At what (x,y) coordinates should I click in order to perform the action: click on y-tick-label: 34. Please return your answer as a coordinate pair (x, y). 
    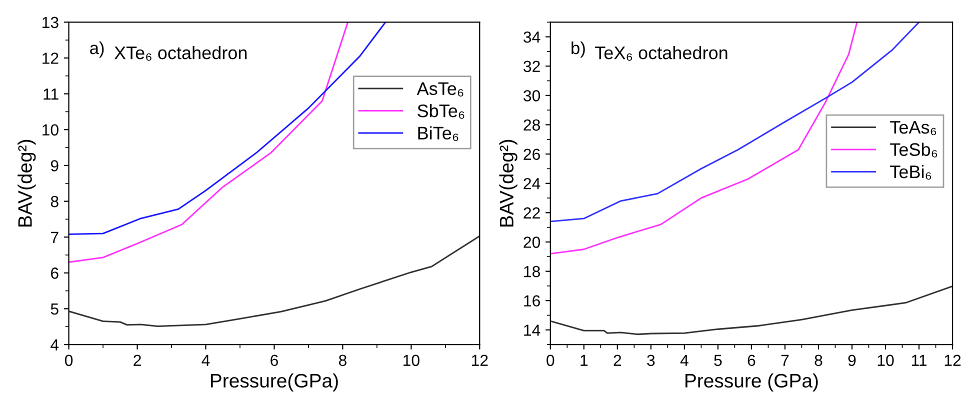
    Looking at the image, I should click on (532, 37).